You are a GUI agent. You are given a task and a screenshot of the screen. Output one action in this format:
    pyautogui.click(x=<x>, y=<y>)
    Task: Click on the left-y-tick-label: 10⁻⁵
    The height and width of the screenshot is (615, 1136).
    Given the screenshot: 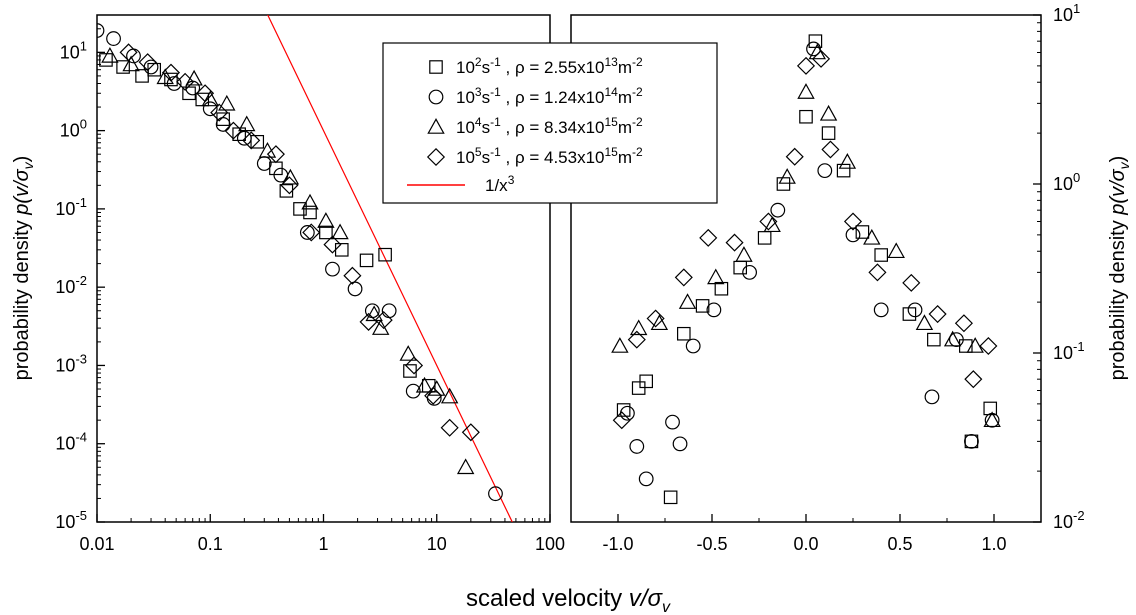 What is the action you would take?
    pyautogui.click(x=71, y=520)
    